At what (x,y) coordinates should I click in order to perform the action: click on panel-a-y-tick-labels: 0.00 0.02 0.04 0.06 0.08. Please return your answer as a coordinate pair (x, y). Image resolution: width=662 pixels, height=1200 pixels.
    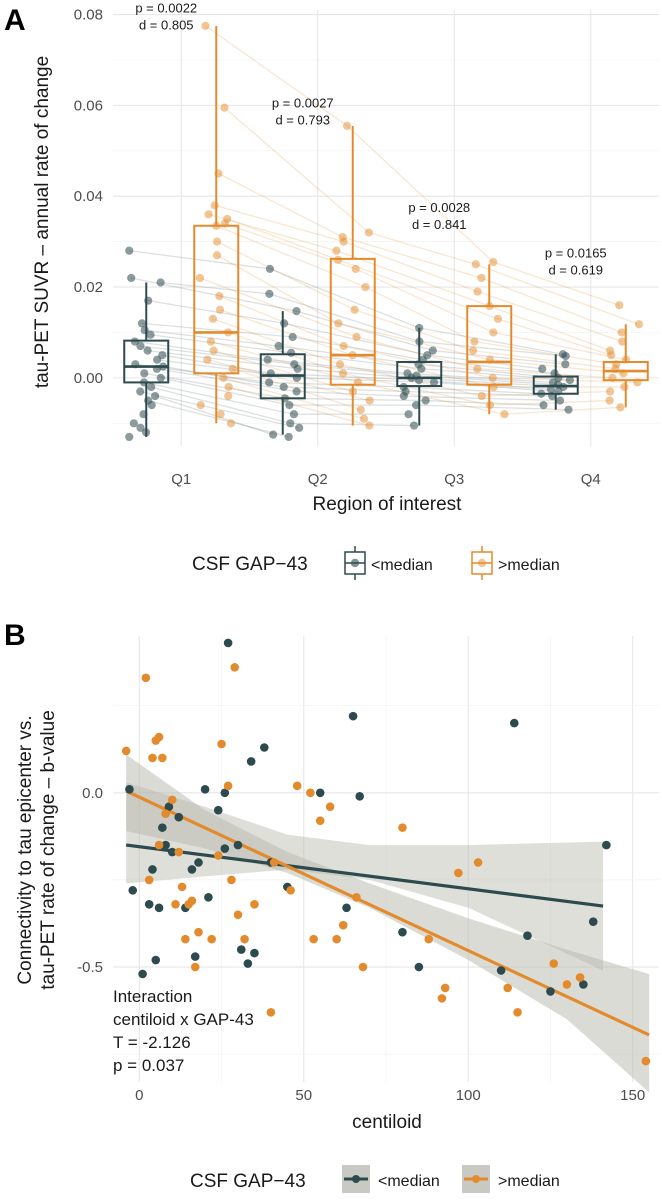
    Looking at the image, I should click on (88, 197).